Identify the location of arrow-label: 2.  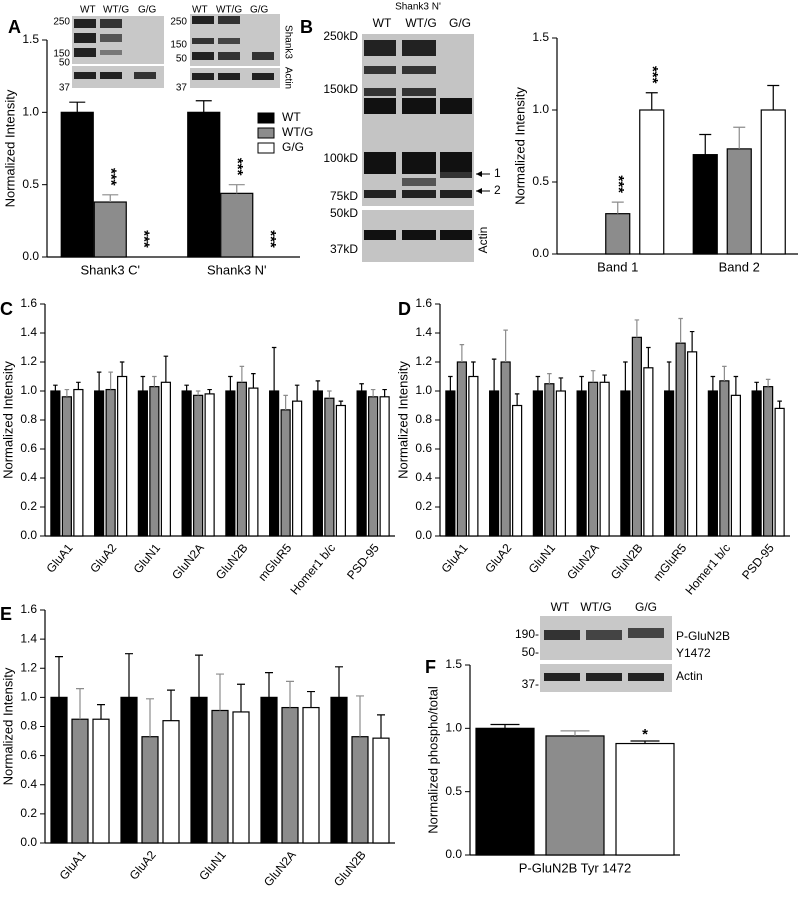
(497, 190).